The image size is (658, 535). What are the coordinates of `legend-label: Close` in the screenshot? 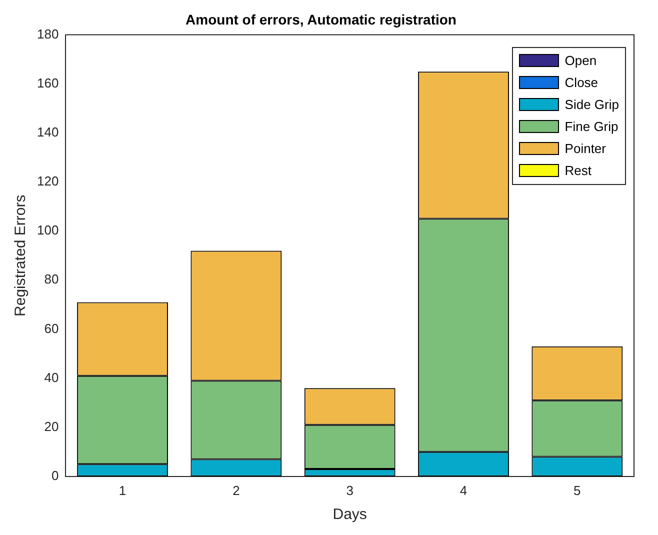 It's located at (581, 82).